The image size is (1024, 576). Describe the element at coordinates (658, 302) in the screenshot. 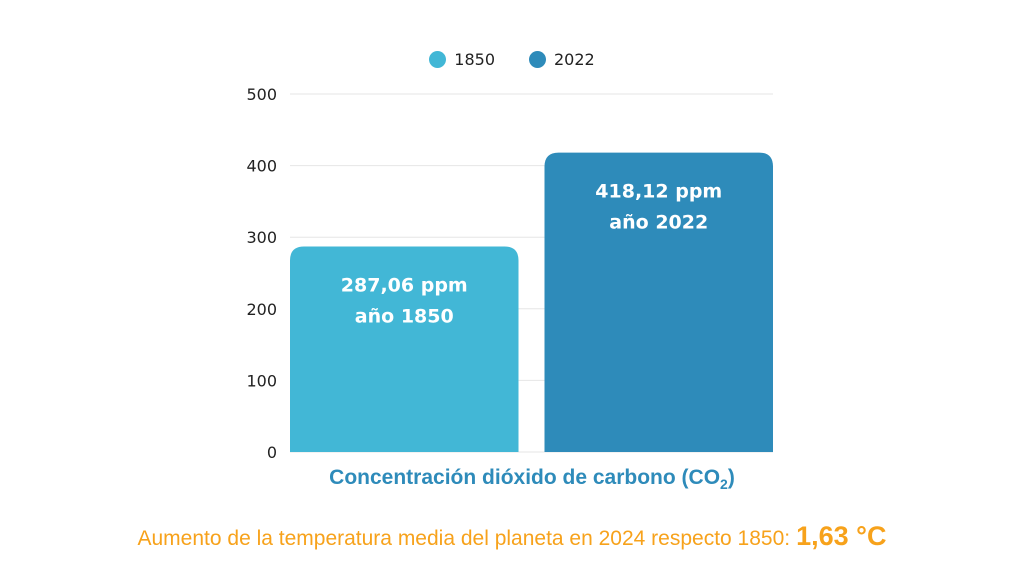

I see `bar-2022` at that location.